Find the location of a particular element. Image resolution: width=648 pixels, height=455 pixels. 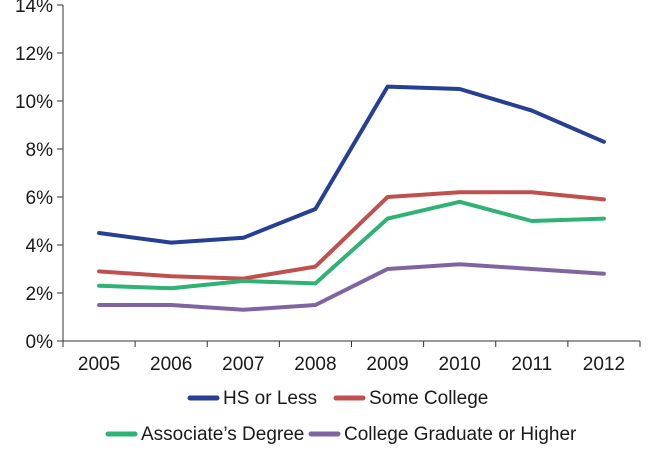

y-tick-label: 6% is located at coordinates (40, 198).